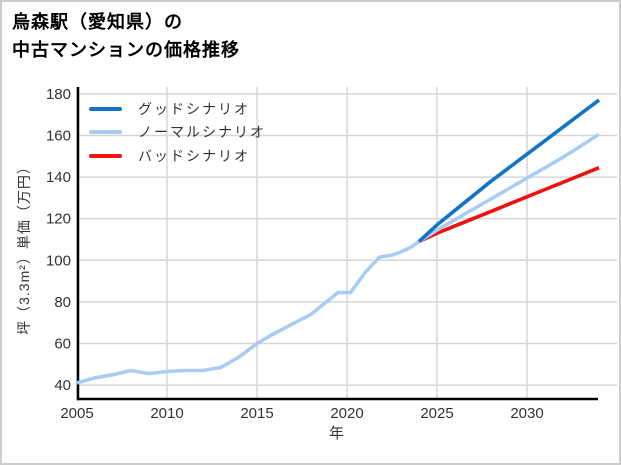  Describe the element at coordinates (105, 155) in the screenshot. I see `bad-scenario-line-swatch` at that location.